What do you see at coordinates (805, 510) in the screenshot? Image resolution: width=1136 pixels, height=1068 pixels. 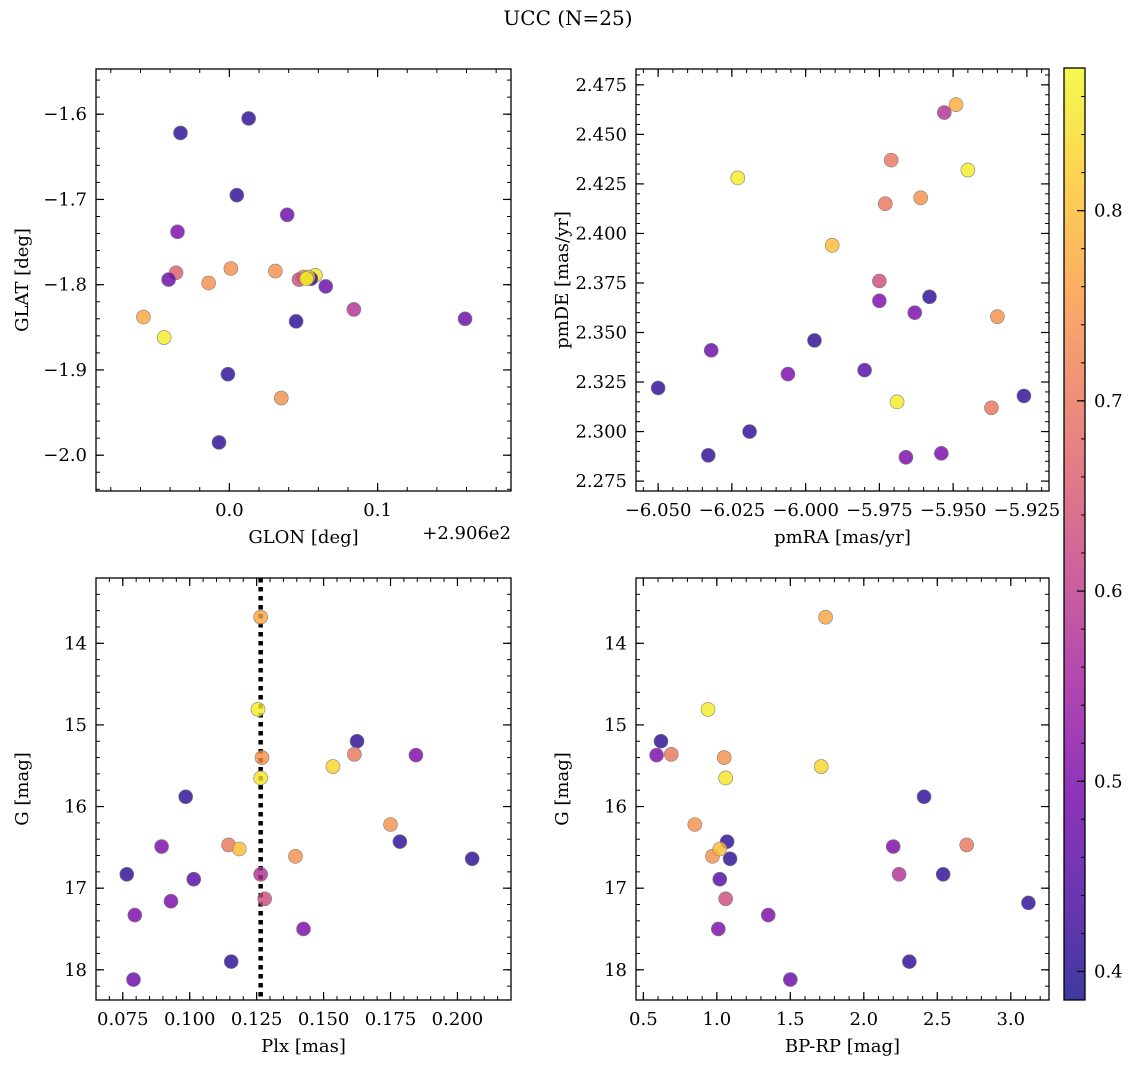 I see `x-tick-label: −6.000` at bounding box center [805, 510].